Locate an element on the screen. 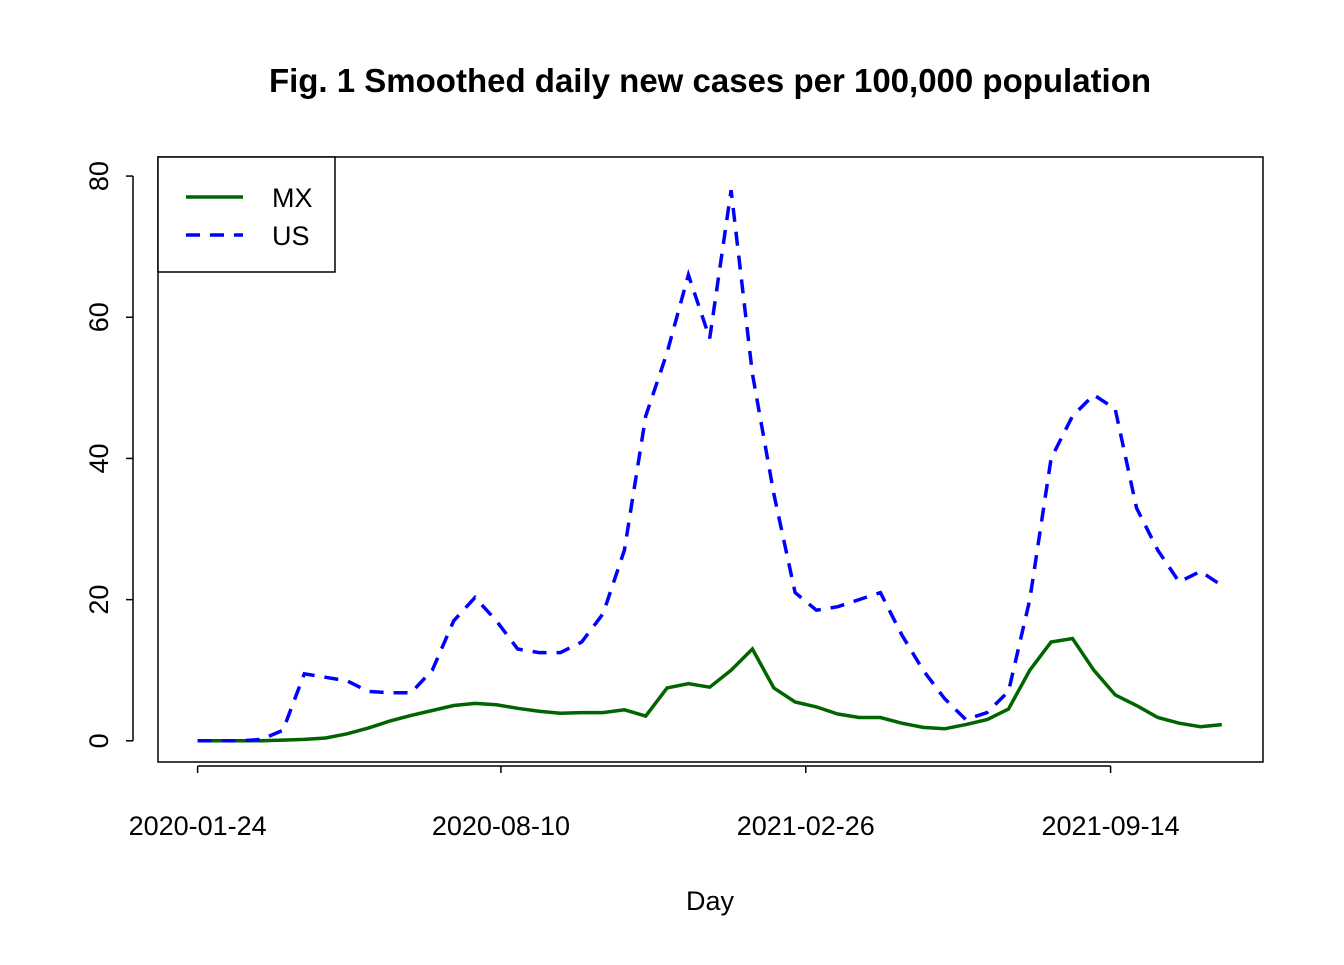 Image resolution: width=1344 pixels, height=965 pixels. y-tick-label: 0 is located at coordinates (99, 740).